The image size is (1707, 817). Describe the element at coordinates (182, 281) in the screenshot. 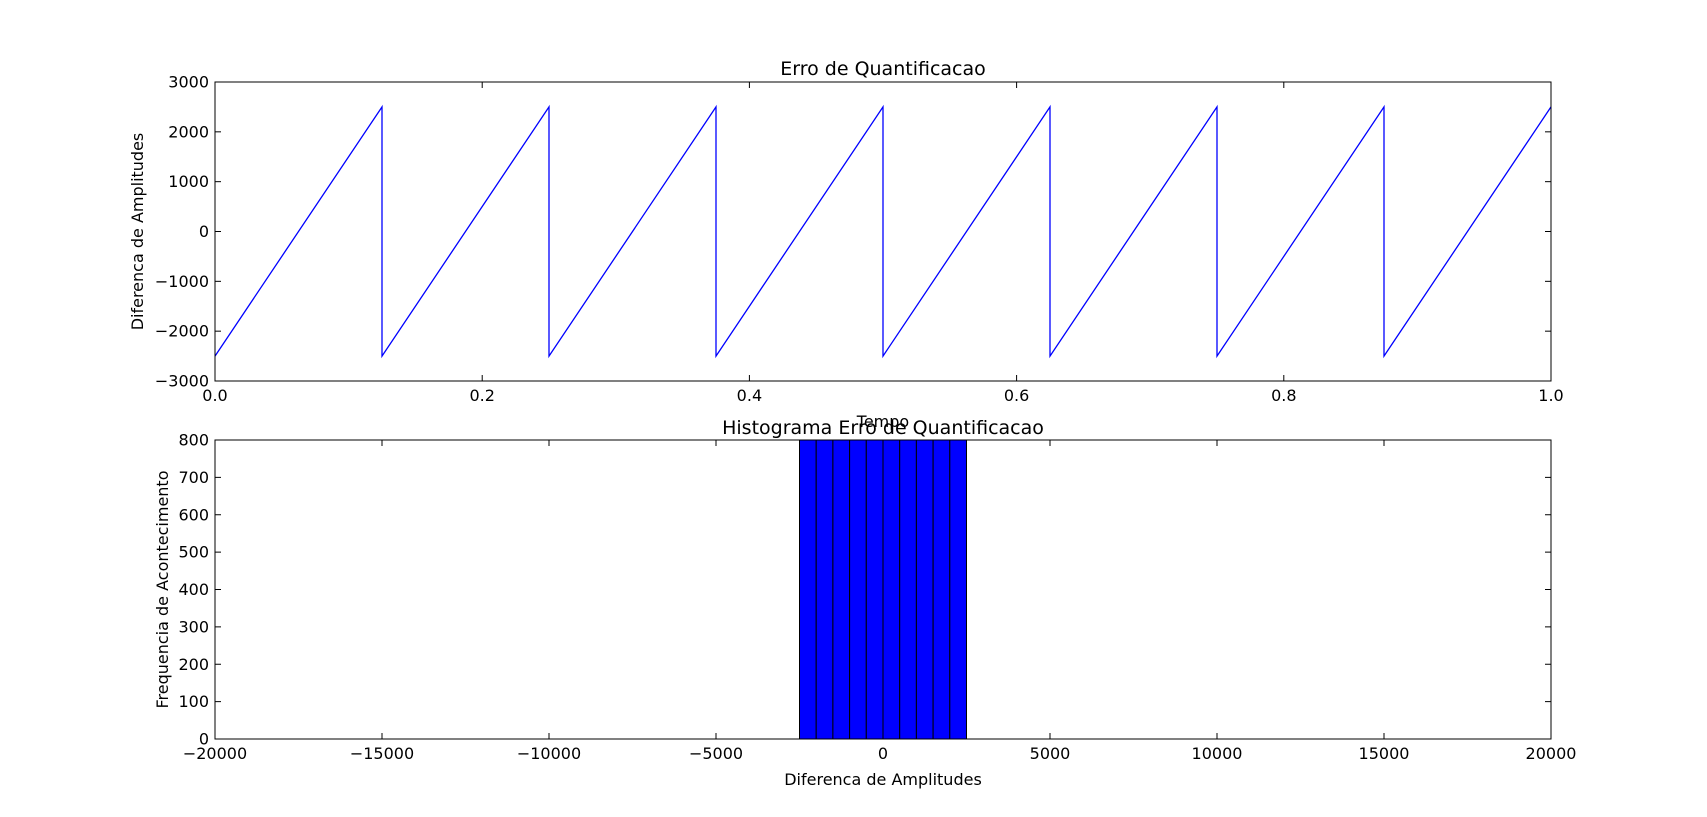

I see `top-y-tick-label: −1000` at that location.